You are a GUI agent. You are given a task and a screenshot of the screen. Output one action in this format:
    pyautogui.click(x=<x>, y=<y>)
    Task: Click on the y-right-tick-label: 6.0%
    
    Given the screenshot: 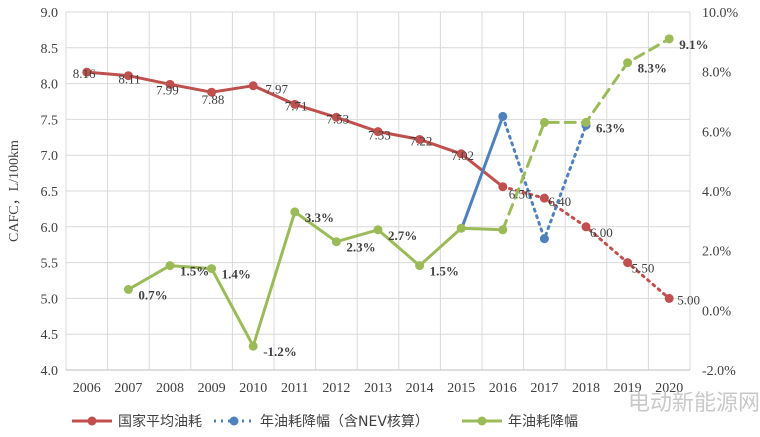 What is the action you would take?
    pyautogui.click(x=717, y=132)
    